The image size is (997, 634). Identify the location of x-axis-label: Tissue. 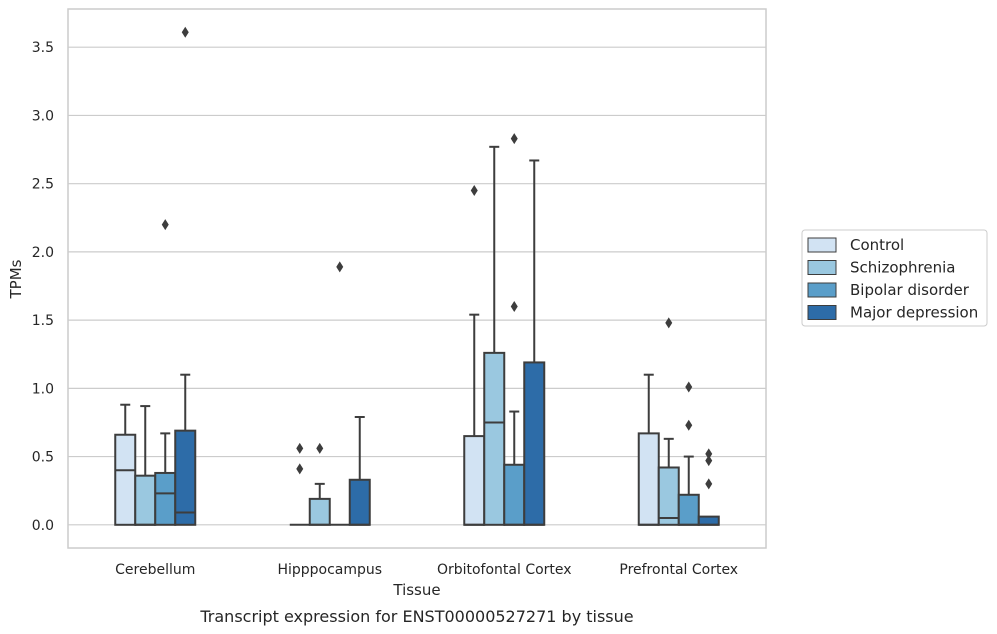
(416, 590).